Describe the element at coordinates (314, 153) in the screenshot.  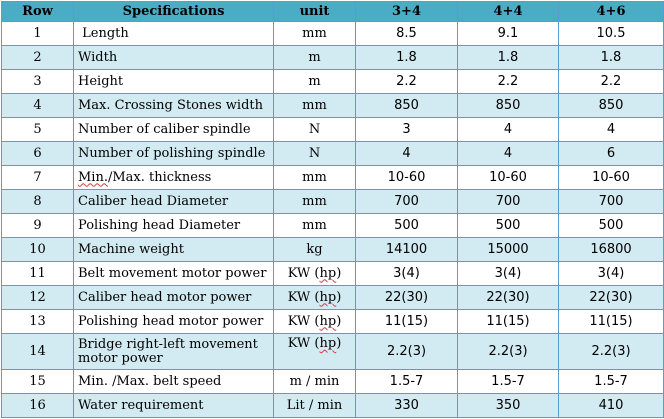
I see `unit-cell: N` at that location.